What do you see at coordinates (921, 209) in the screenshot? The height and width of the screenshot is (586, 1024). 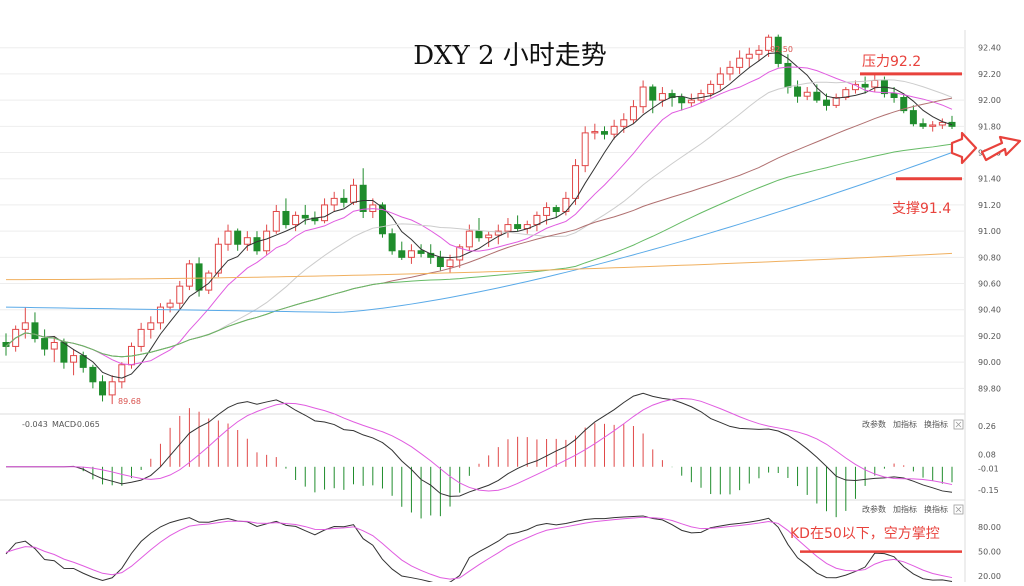 I see `support-label: 支撑91.4` at bounding box center [921, 209].